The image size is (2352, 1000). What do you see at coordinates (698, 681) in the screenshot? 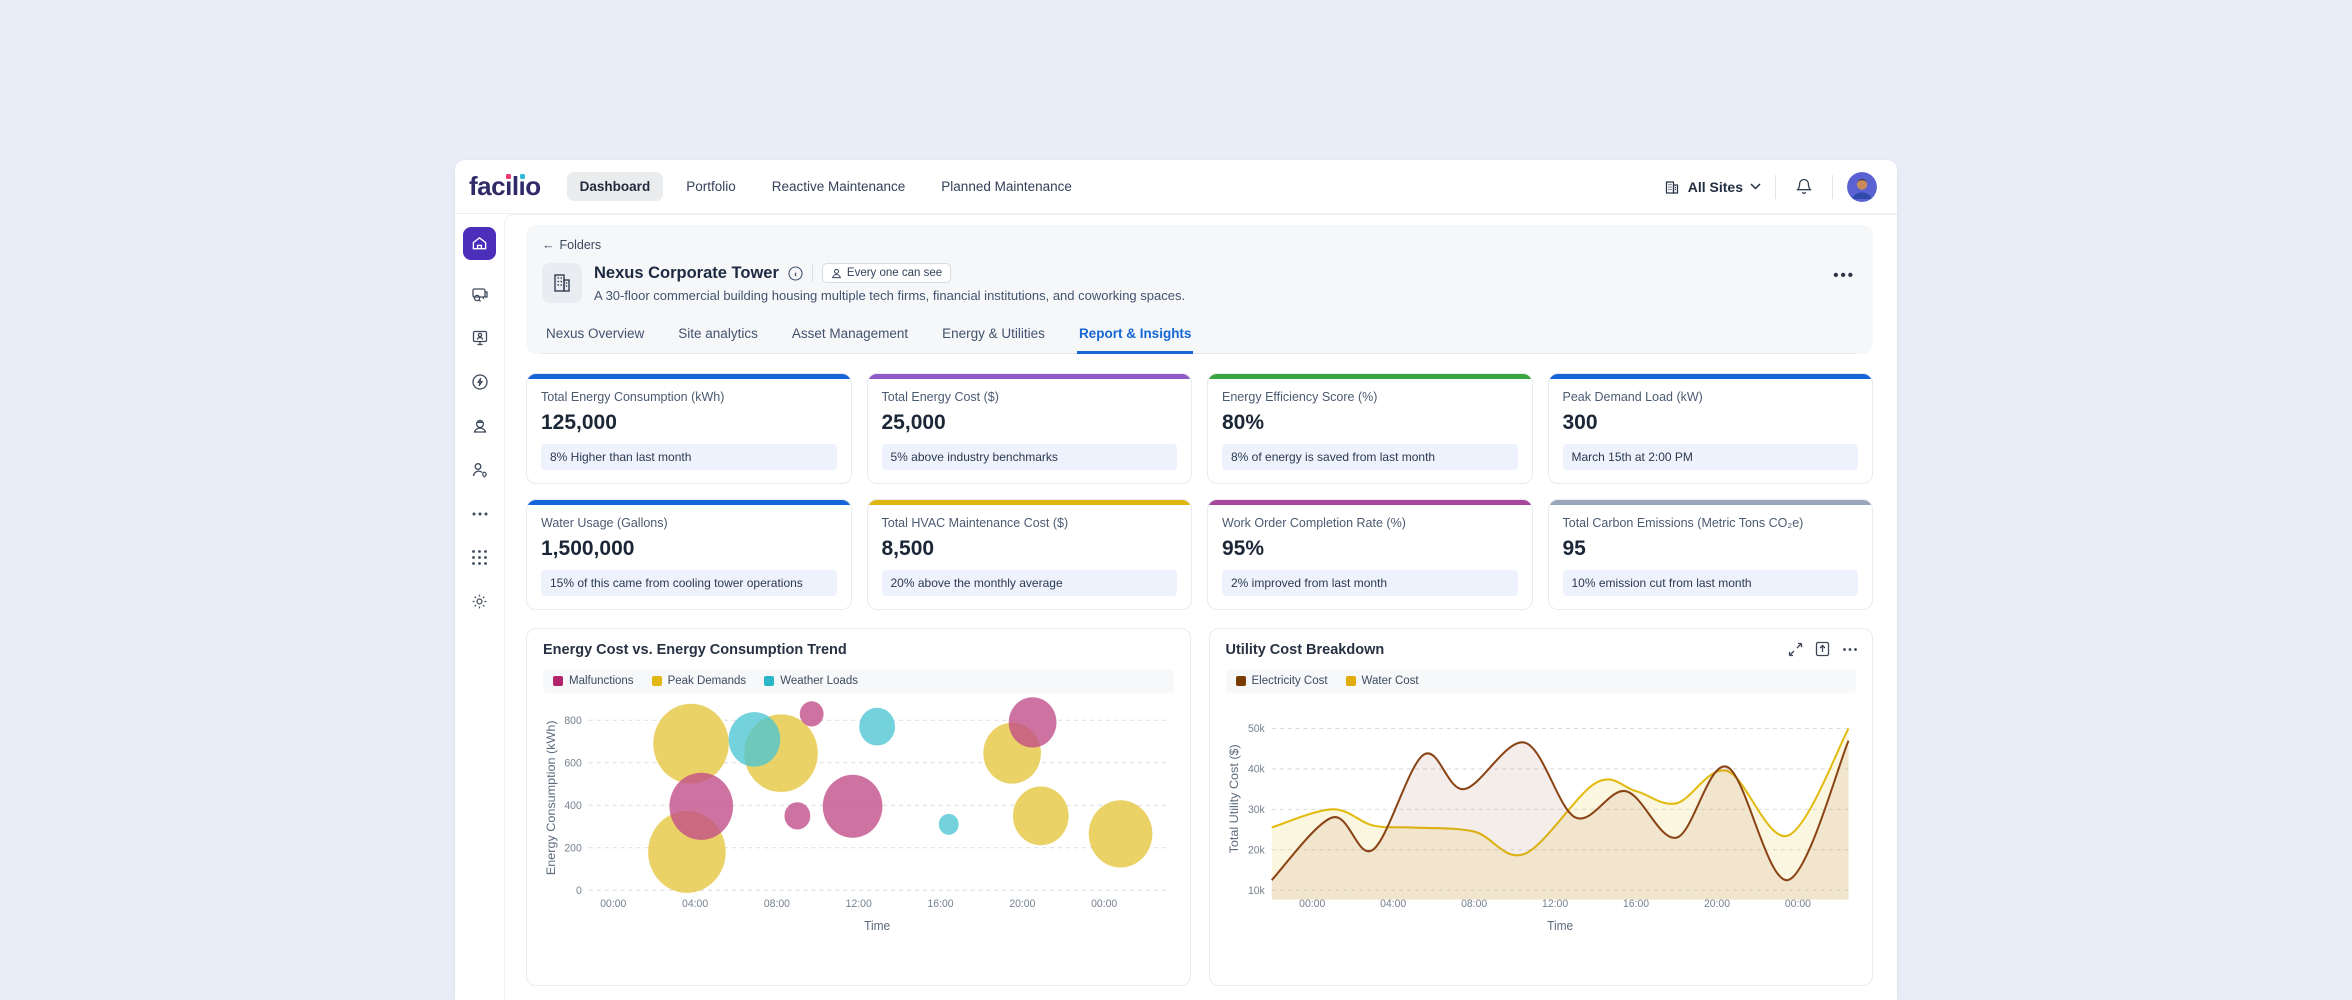
I see `legend-item-peak-demands: Peak Demands` at bounding box center [698, 681].